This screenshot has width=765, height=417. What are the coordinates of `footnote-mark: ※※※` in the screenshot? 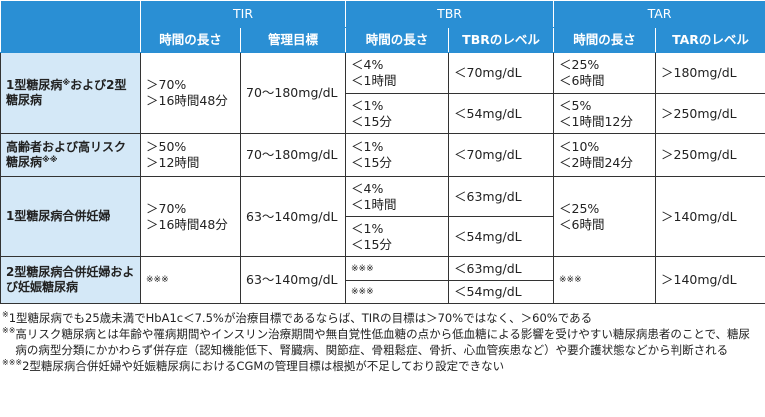 It's located at (12, 362).